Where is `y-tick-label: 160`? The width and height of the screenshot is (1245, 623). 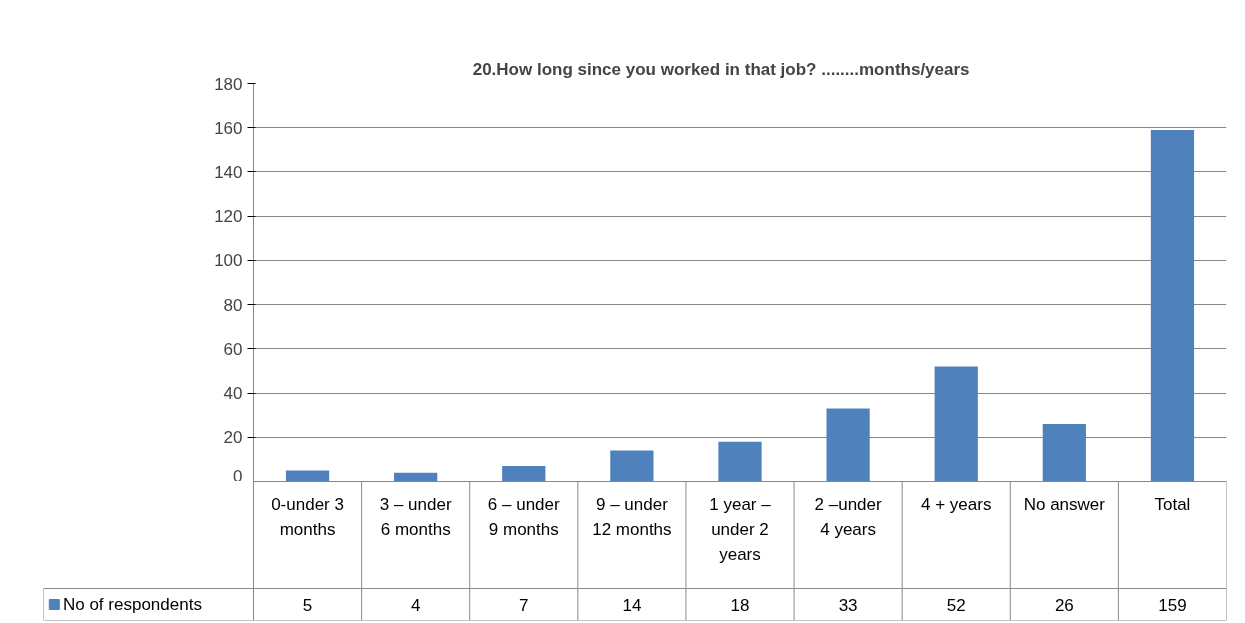
y-tick-label: 160 is located at coordinates (228, 128).